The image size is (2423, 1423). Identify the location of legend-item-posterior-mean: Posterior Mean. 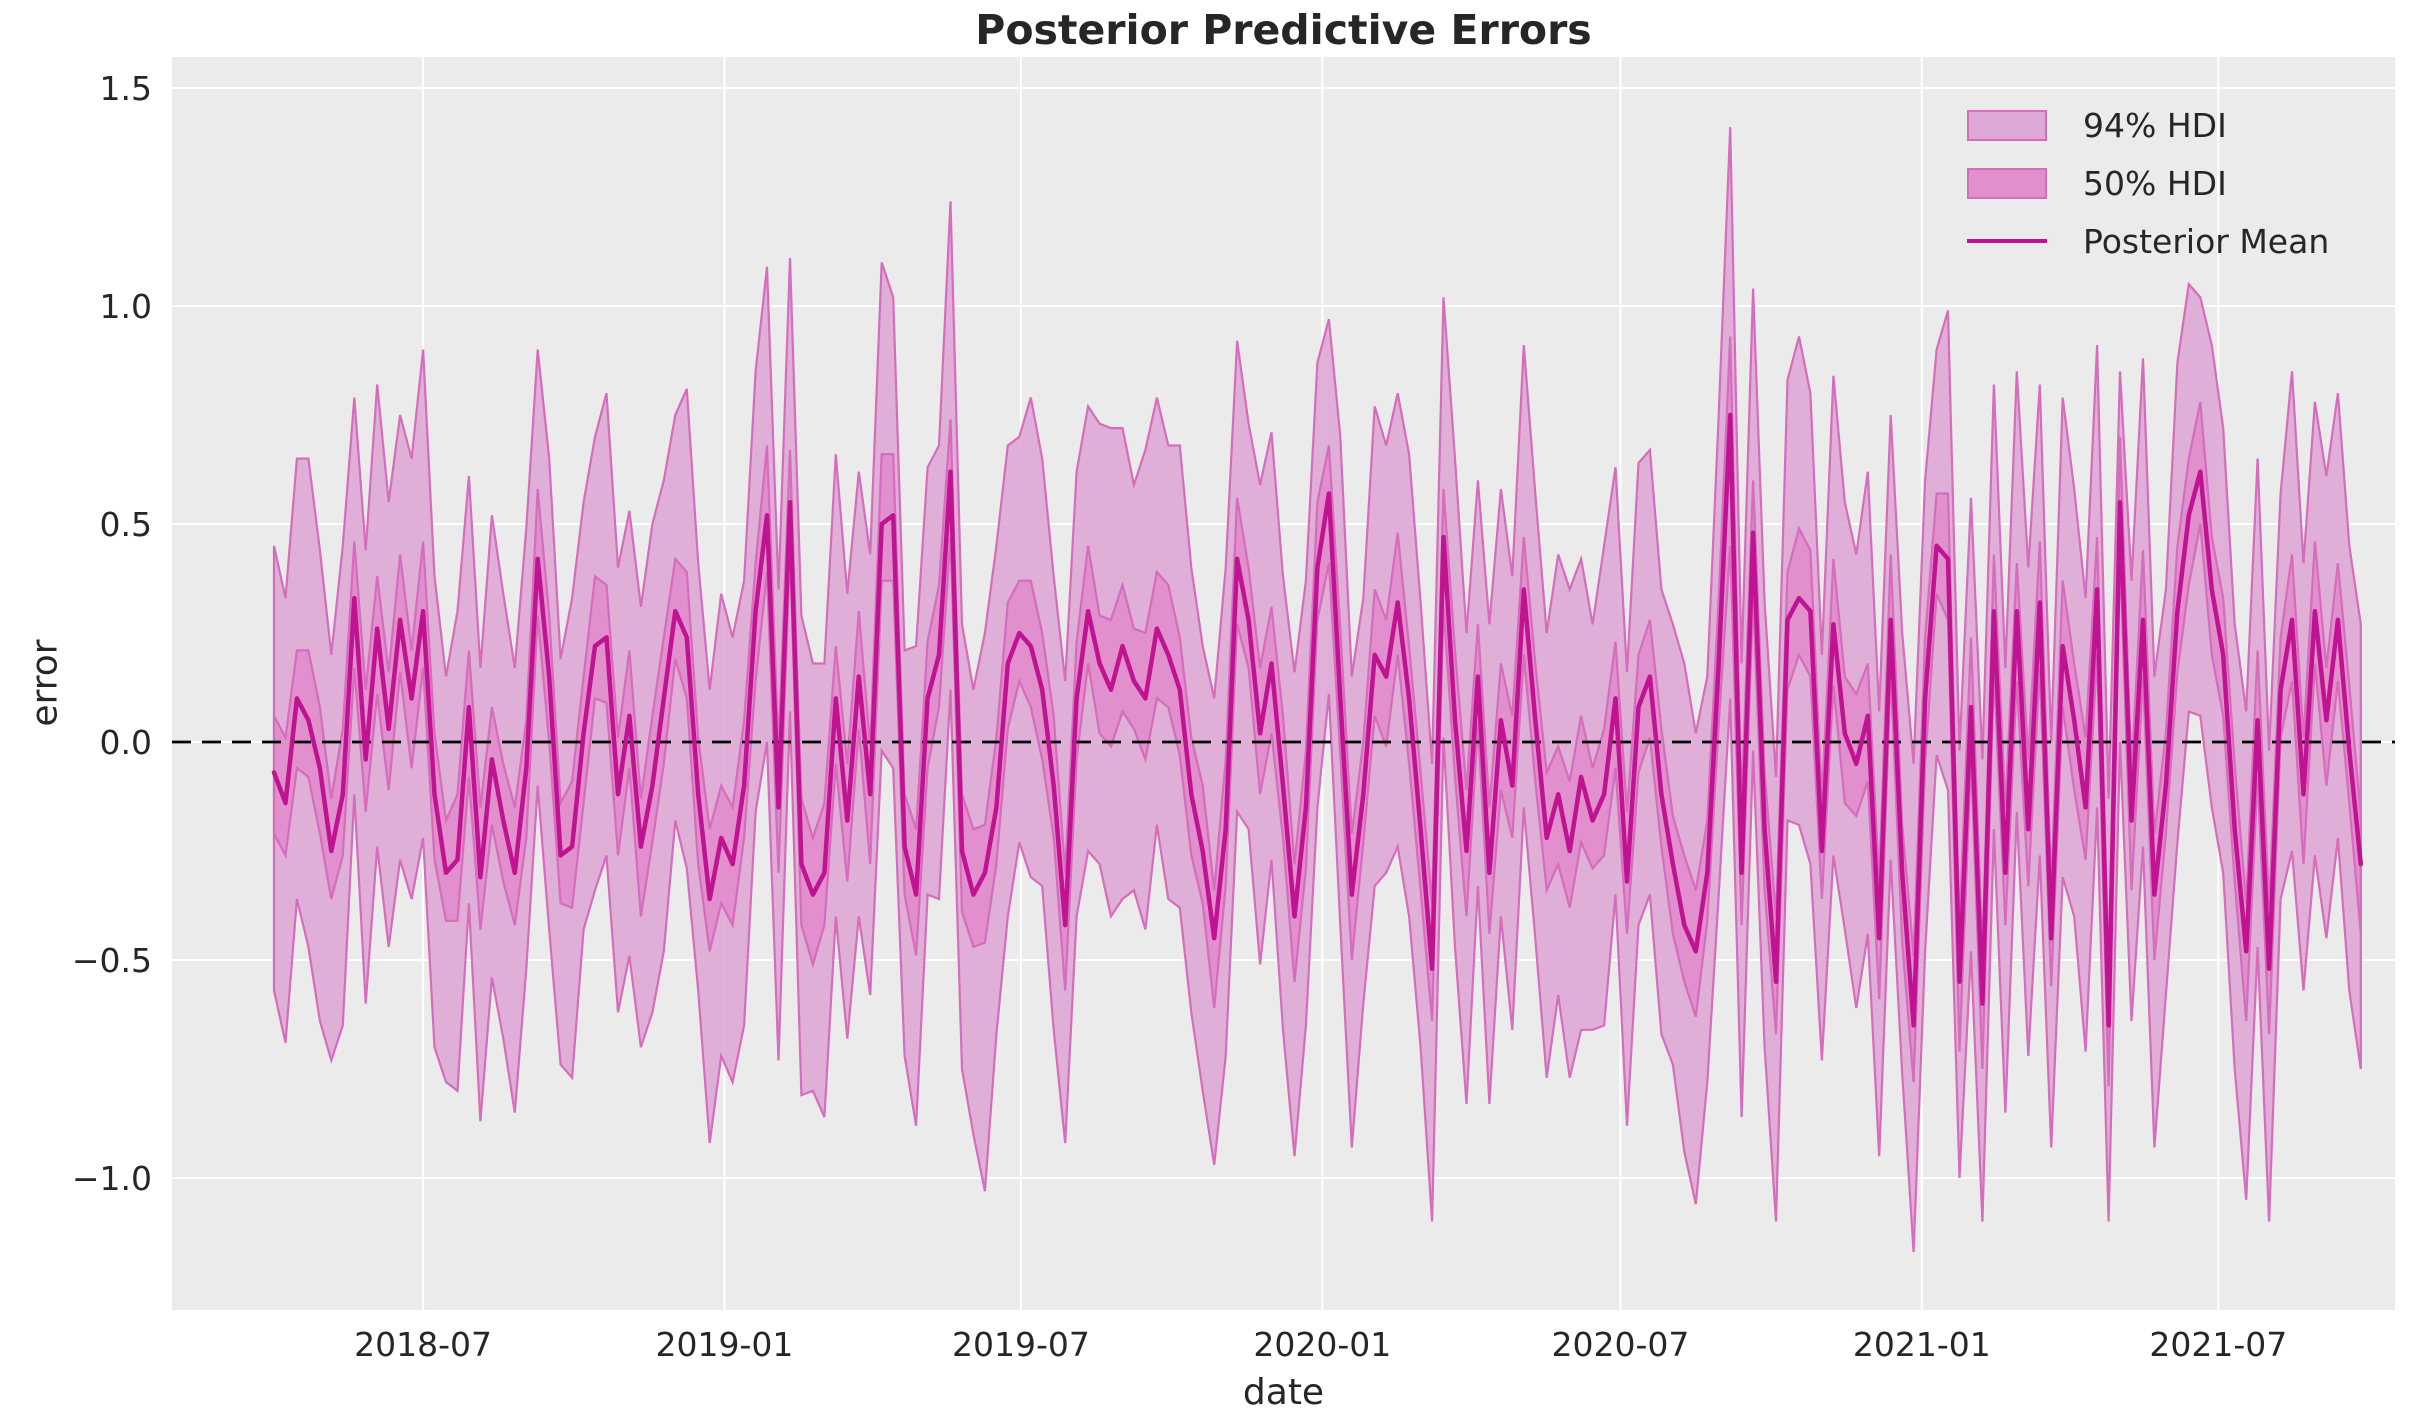
(2148, 241).